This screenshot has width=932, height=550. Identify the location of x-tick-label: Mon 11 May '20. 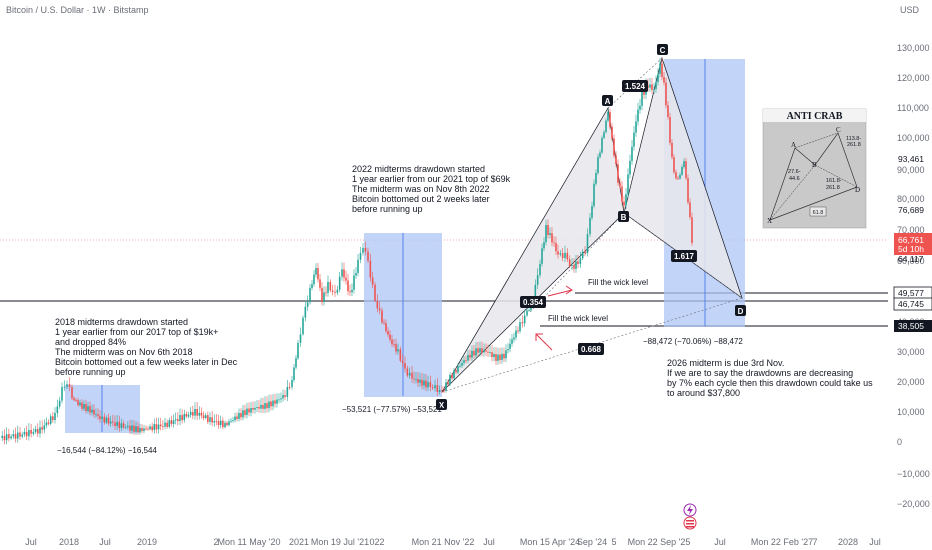
(248, 542).